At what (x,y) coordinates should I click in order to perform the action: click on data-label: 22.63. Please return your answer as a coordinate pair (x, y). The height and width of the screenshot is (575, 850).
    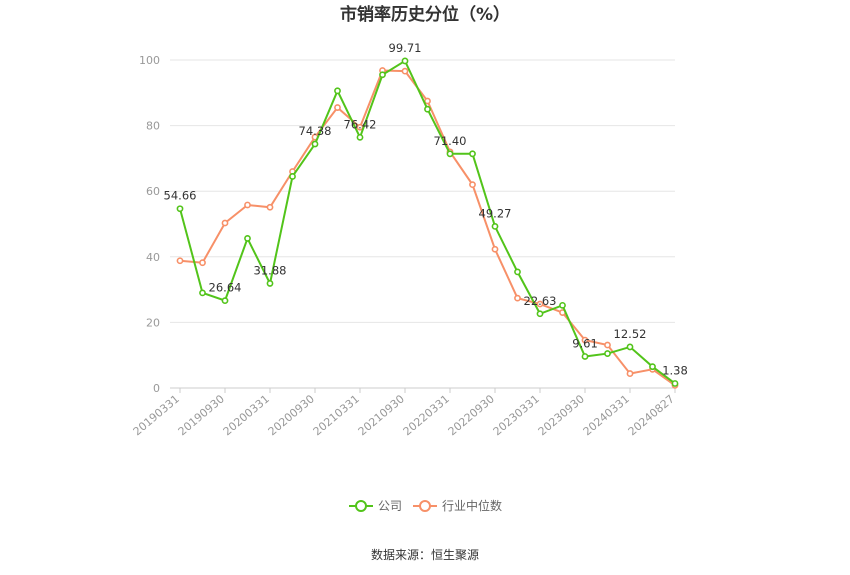
    Looking at the image, I should click on (540, 301).